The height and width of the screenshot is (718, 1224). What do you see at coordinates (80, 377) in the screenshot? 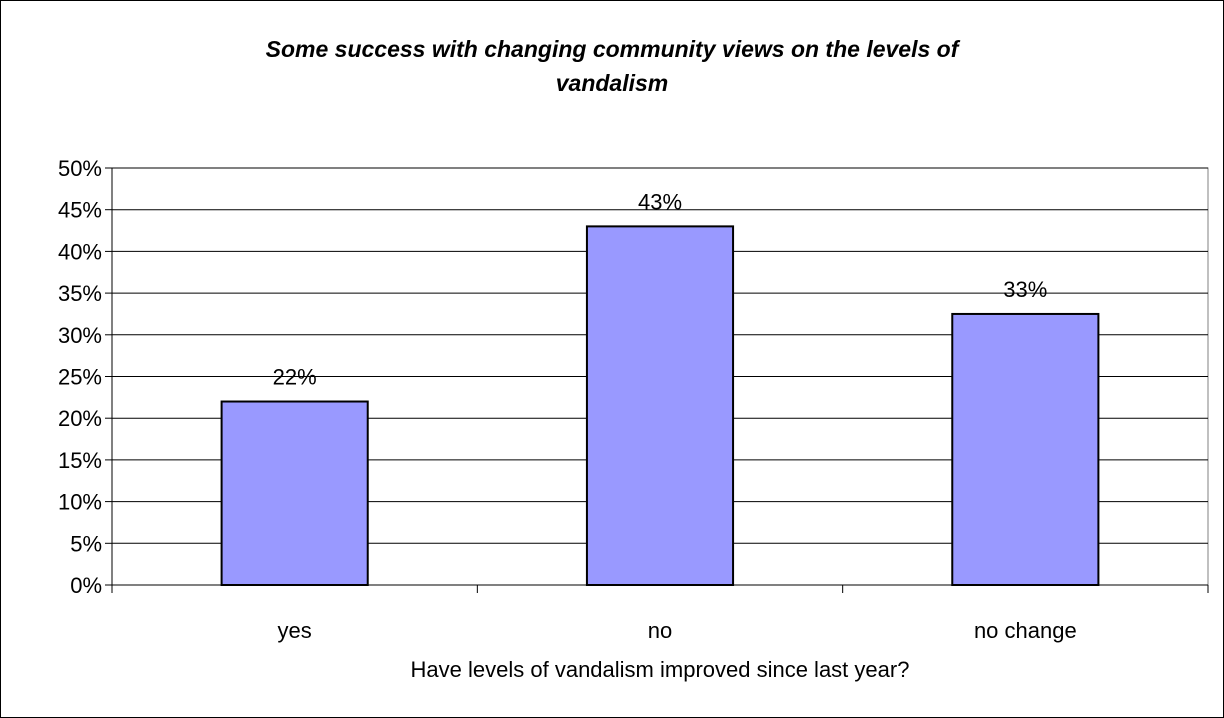
I see `y-tick-label: 25%` at bounding box center [80, 377].